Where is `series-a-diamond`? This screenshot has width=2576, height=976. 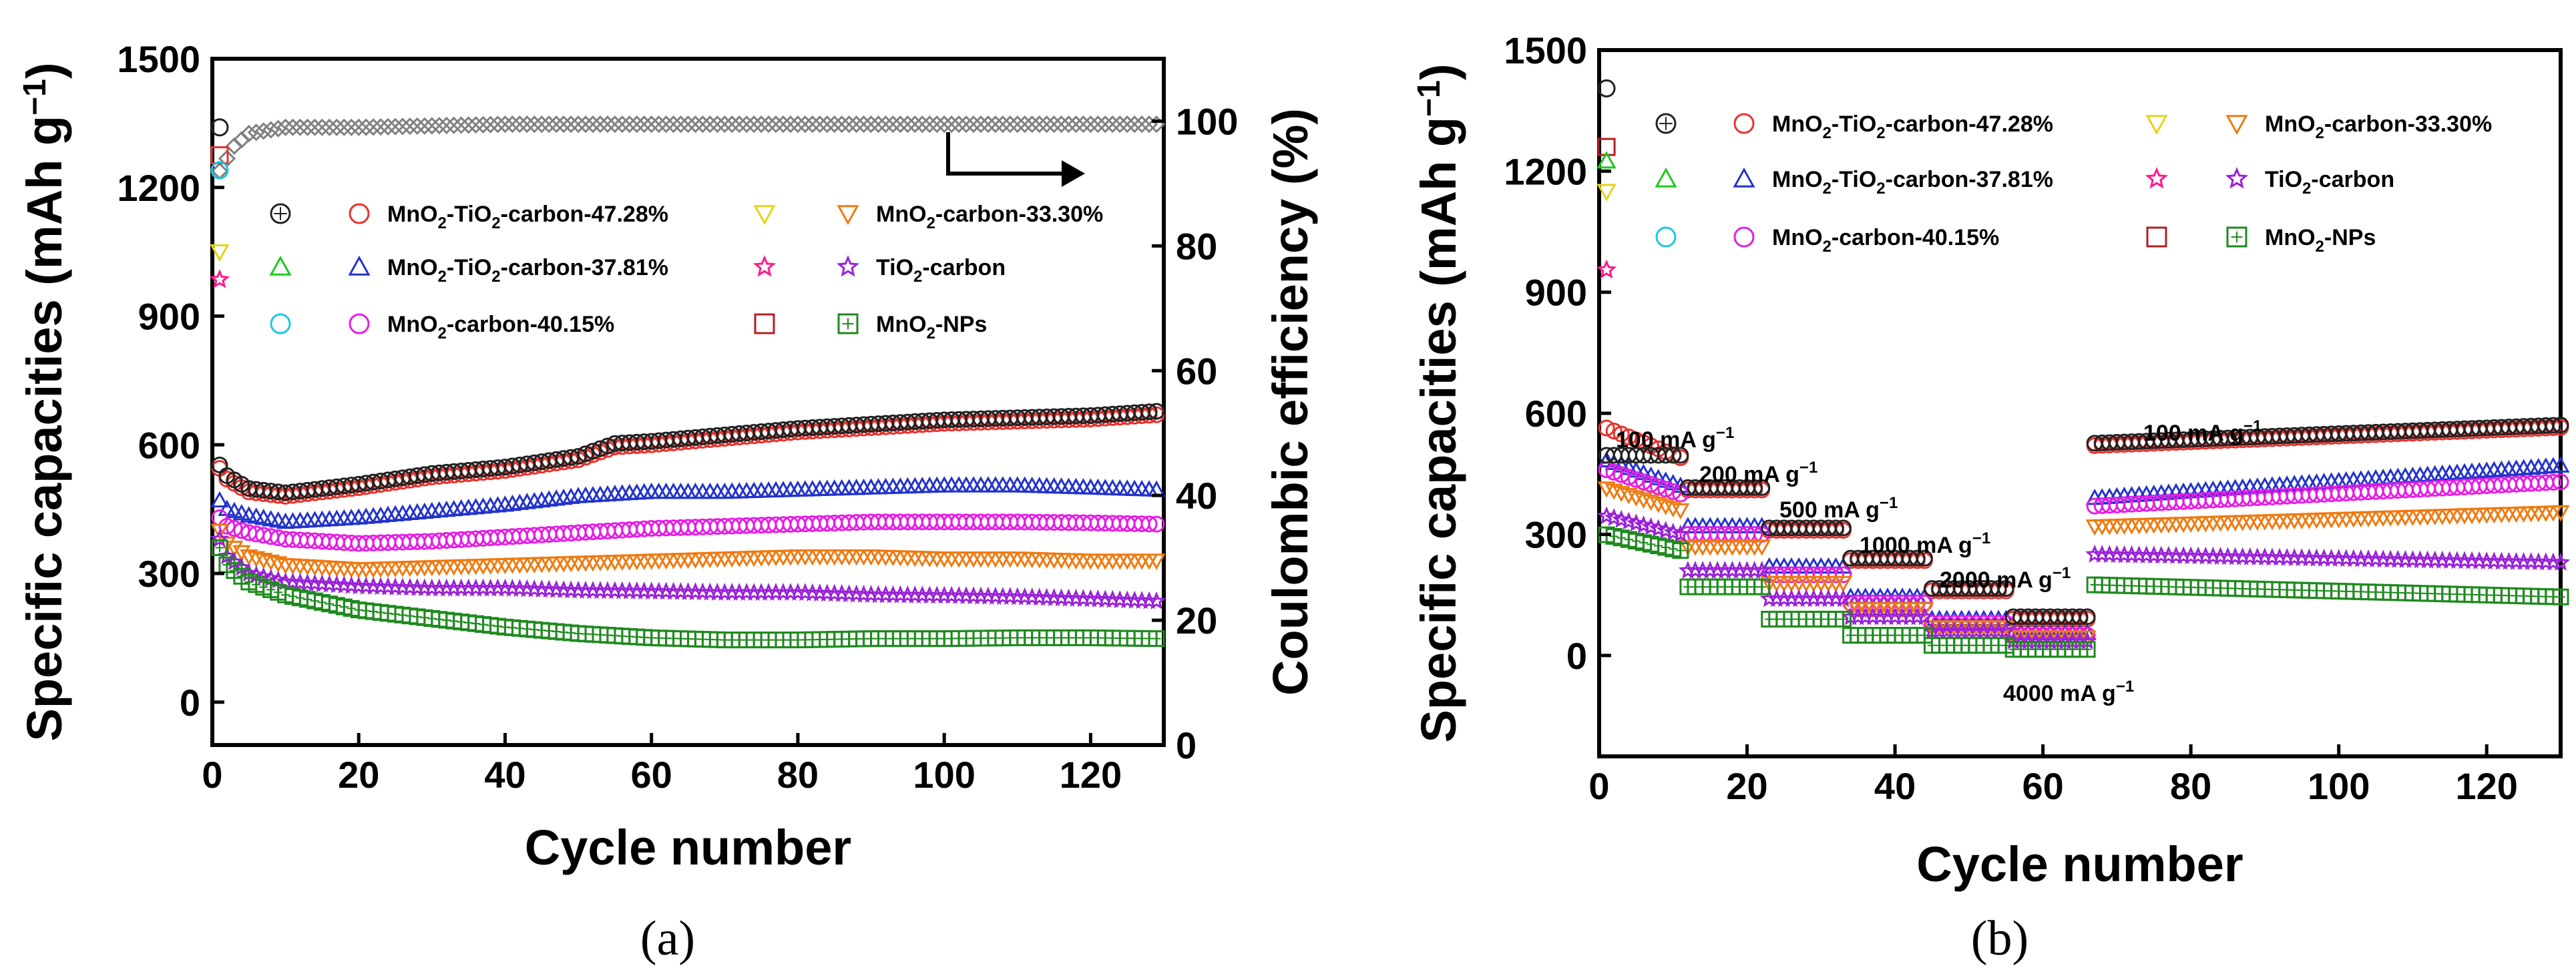 series-a-diamond is located at coordinates (688, 147).